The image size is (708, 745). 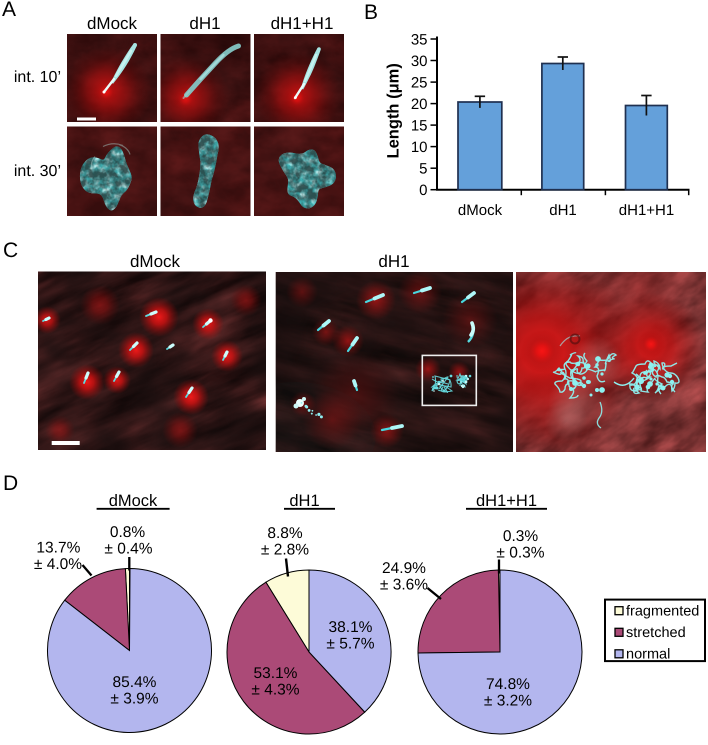 What do you see at coordinates (9, 10) in the screenshot?
I see `svg-text: A` at bounding box center [9, 10].